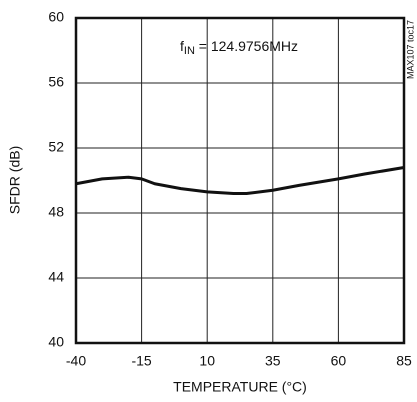 This screenshot has width=417, height=402. I want to click on x-tick-label: 10, so click(207, 361).